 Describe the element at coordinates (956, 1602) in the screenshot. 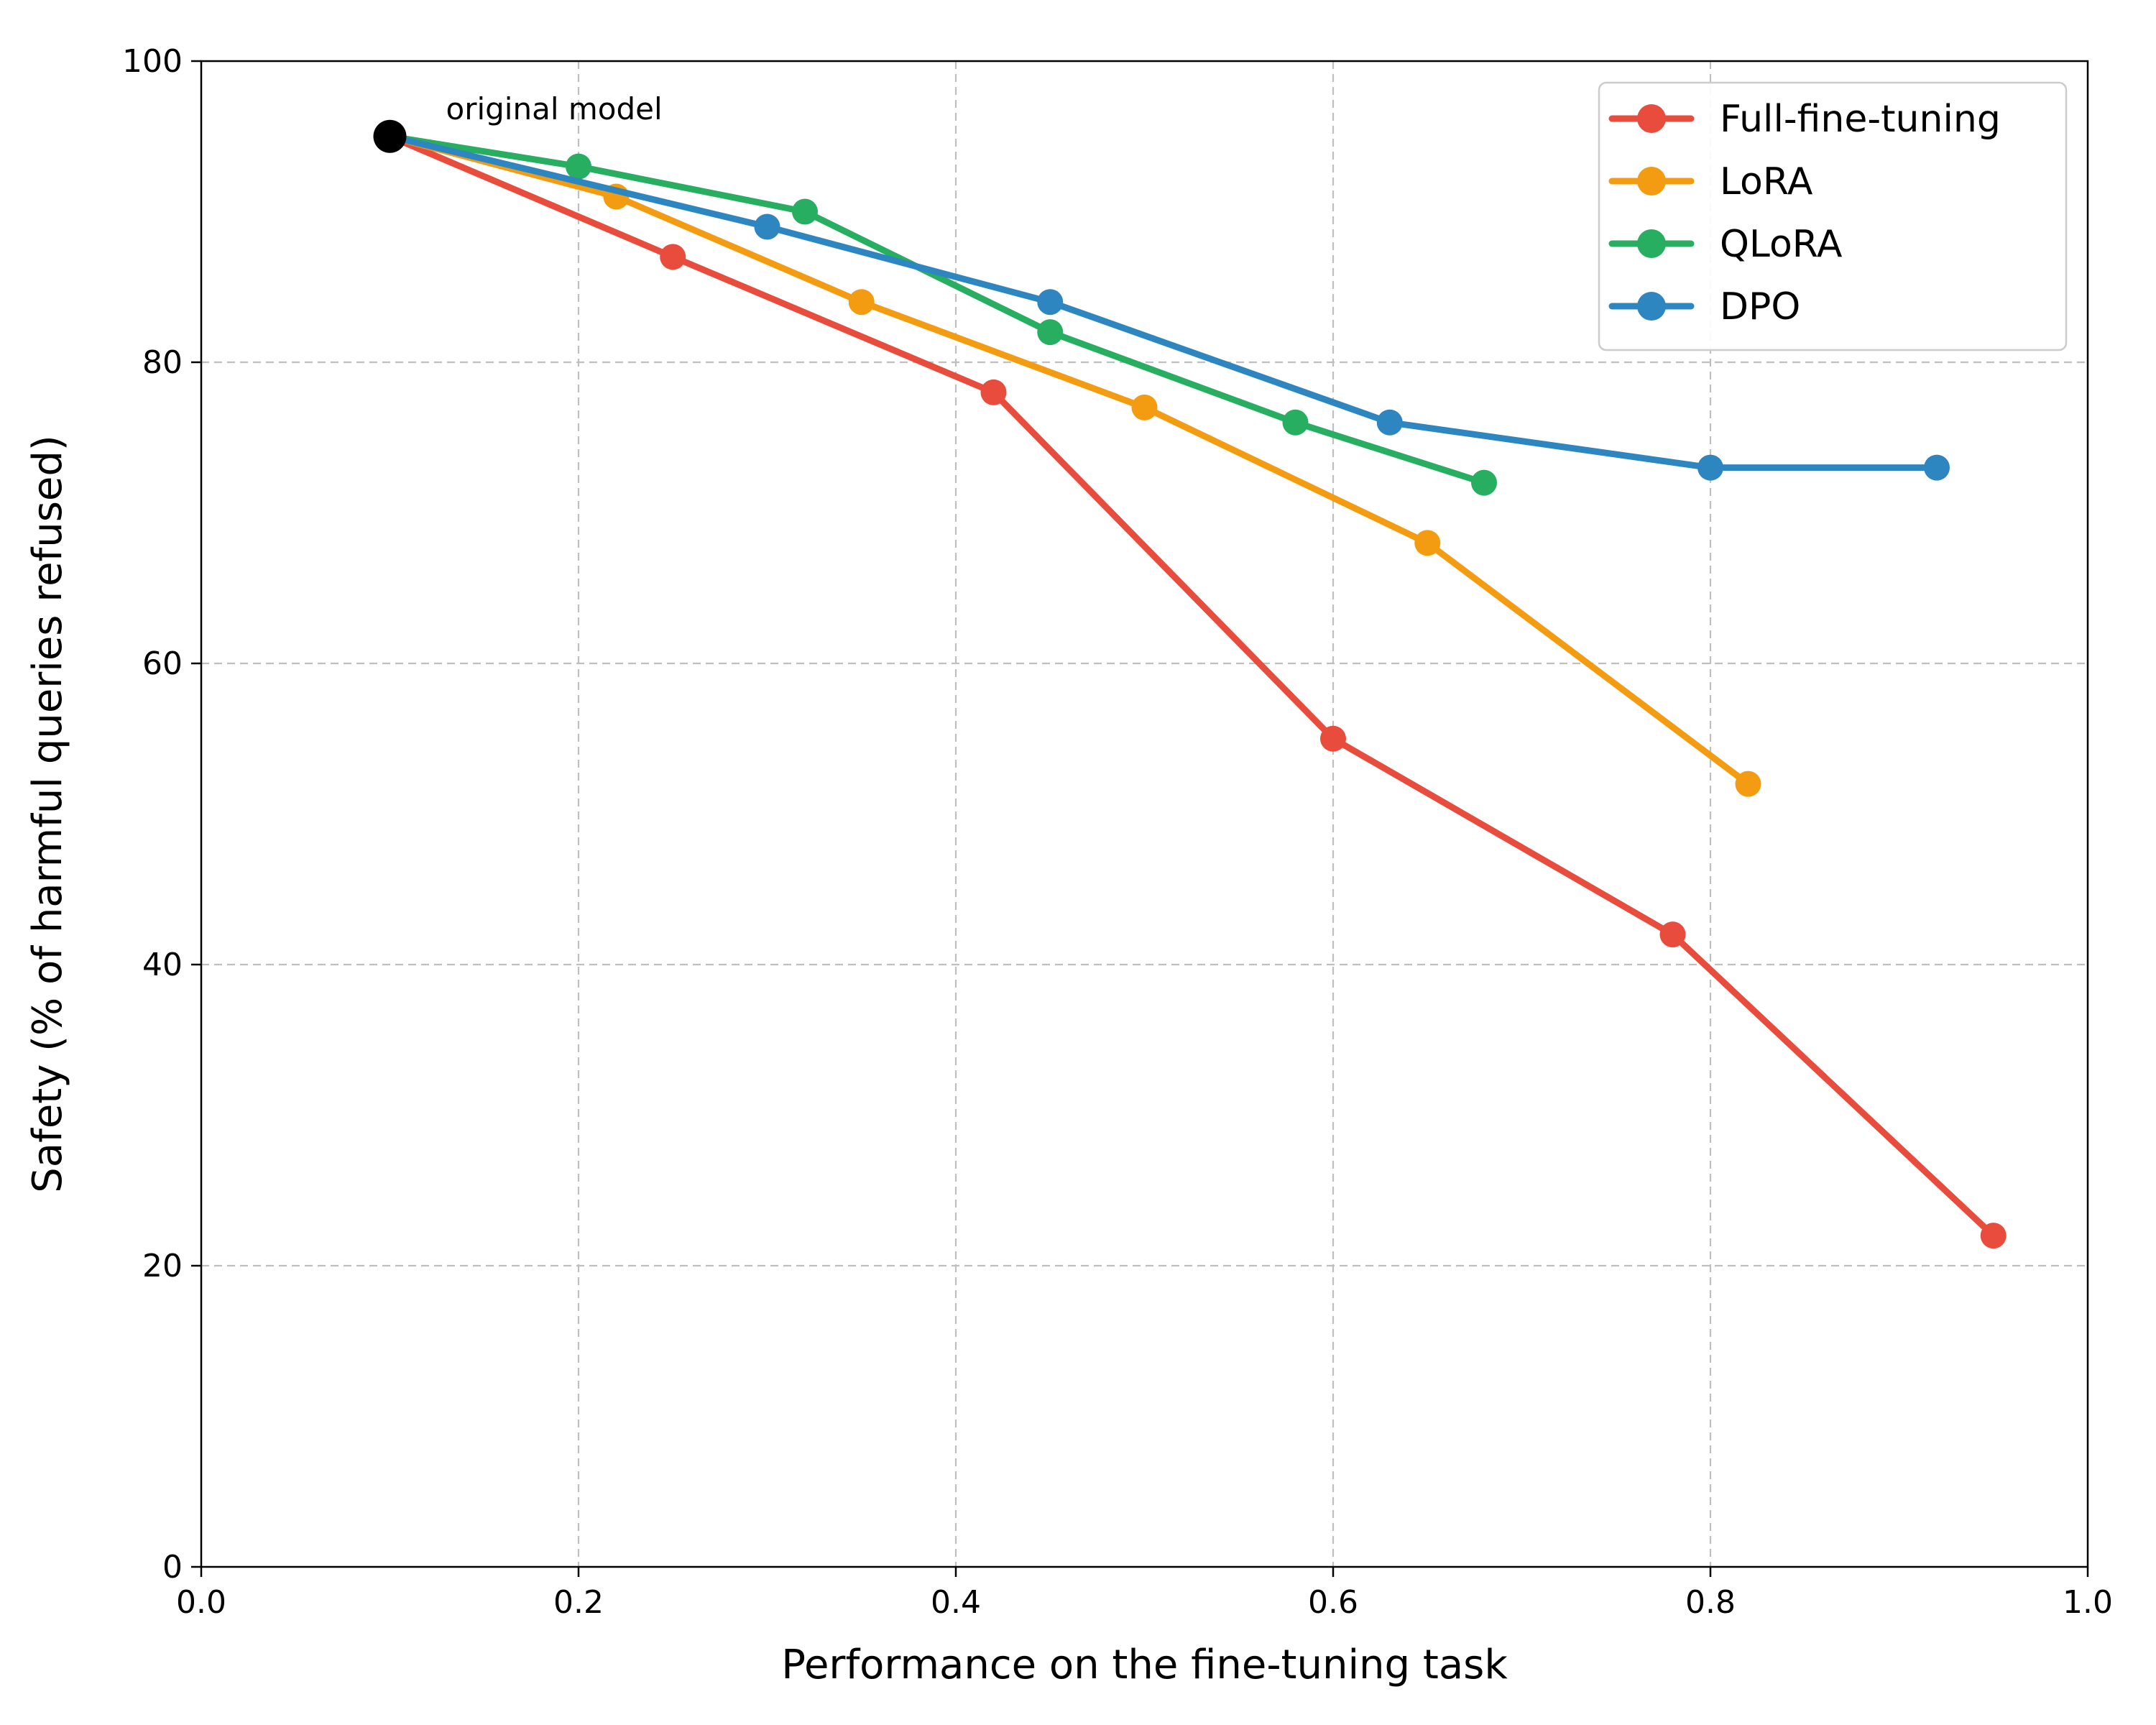

I see `x-tick-label: 0.4` at that location.